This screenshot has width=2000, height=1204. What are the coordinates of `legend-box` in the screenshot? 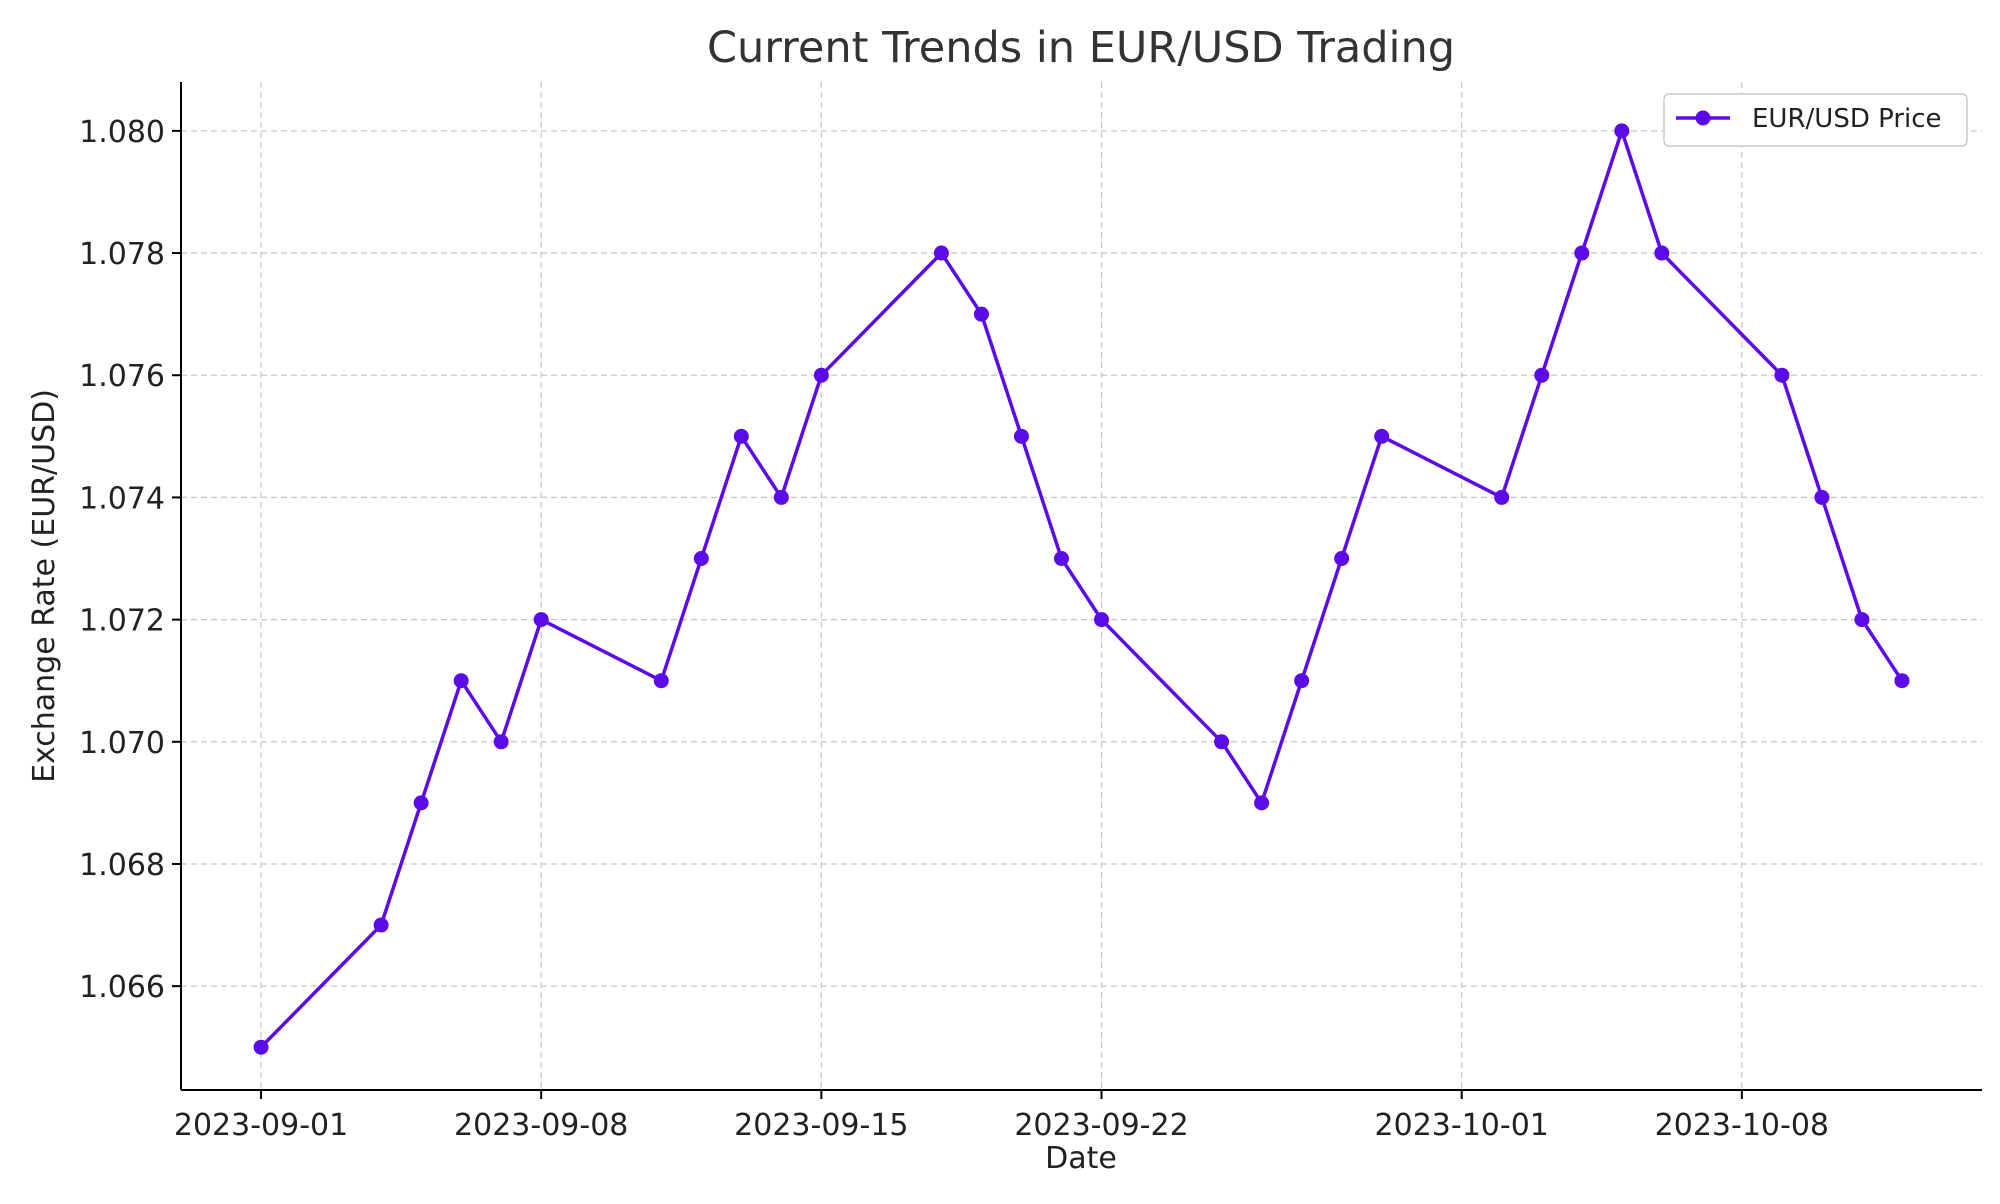 It's located at (1815, 120).